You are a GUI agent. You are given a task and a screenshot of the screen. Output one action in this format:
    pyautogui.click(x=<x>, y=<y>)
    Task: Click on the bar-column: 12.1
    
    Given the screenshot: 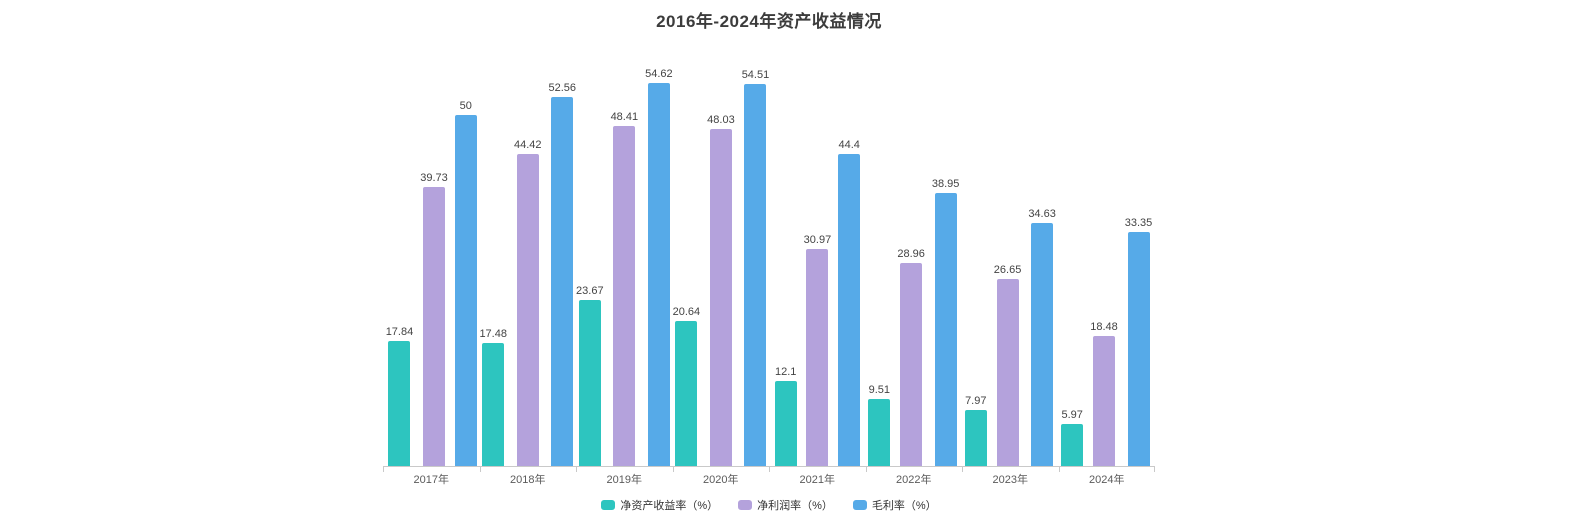 What is the action you would take?
    pyautogui.click(x=785, y=416)
    